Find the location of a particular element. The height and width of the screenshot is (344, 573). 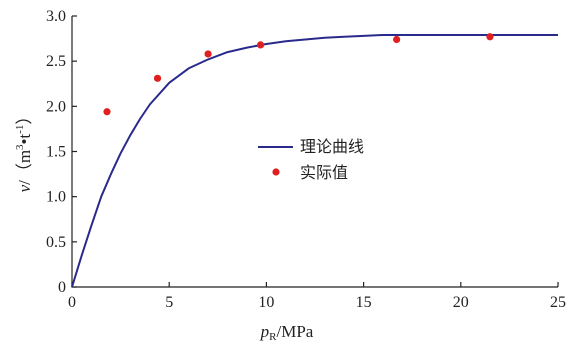

x-tick-label: 5 is located at coordinates (169, 302).